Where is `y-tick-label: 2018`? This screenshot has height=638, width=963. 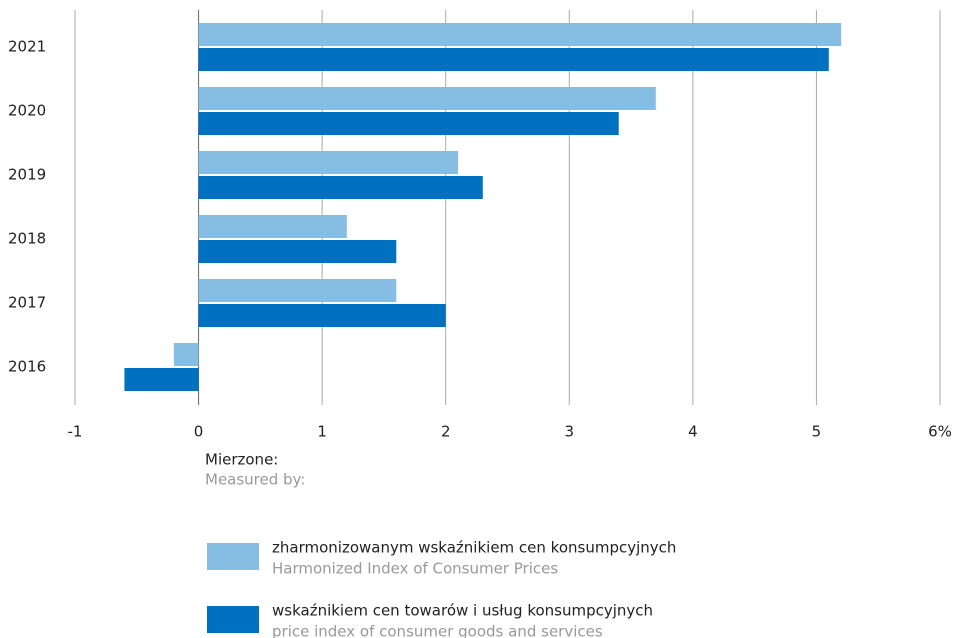
y-tick-label: 2018 is located at coordinates (27, 239).